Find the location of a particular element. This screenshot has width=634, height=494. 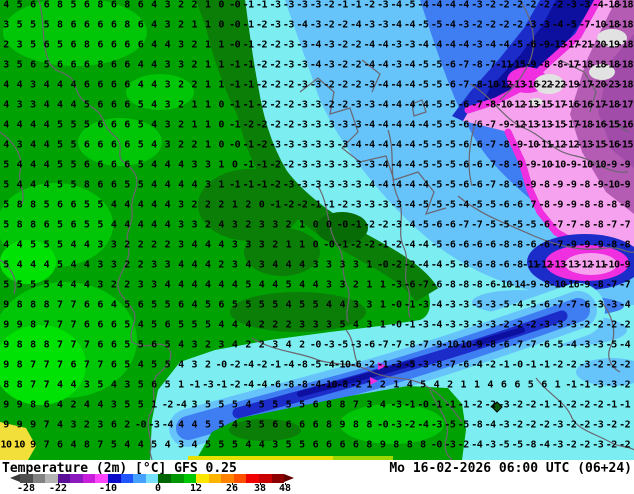

scale-tick-label: 48 is located at coordinates (285, 488).